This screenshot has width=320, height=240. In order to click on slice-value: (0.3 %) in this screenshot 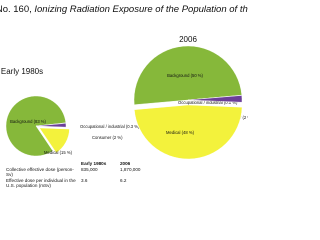, I will do `click(133, 126)`.